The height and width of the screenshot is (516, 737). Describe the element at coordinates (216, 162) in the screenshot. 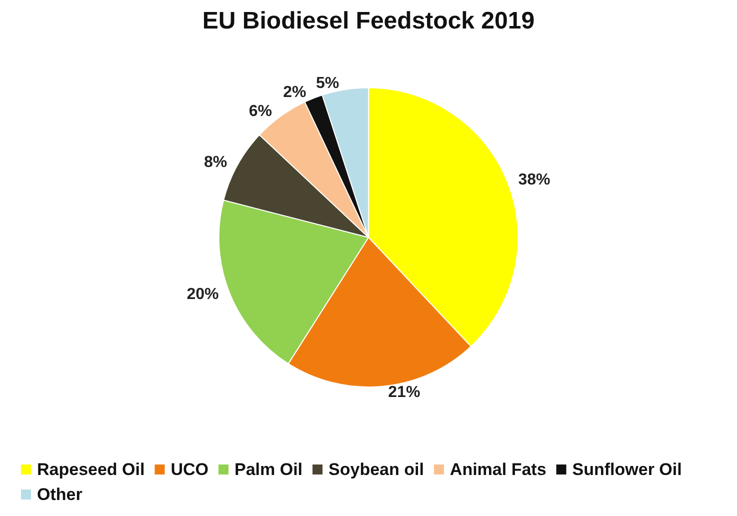

I see `data-label: 8%` at that location.